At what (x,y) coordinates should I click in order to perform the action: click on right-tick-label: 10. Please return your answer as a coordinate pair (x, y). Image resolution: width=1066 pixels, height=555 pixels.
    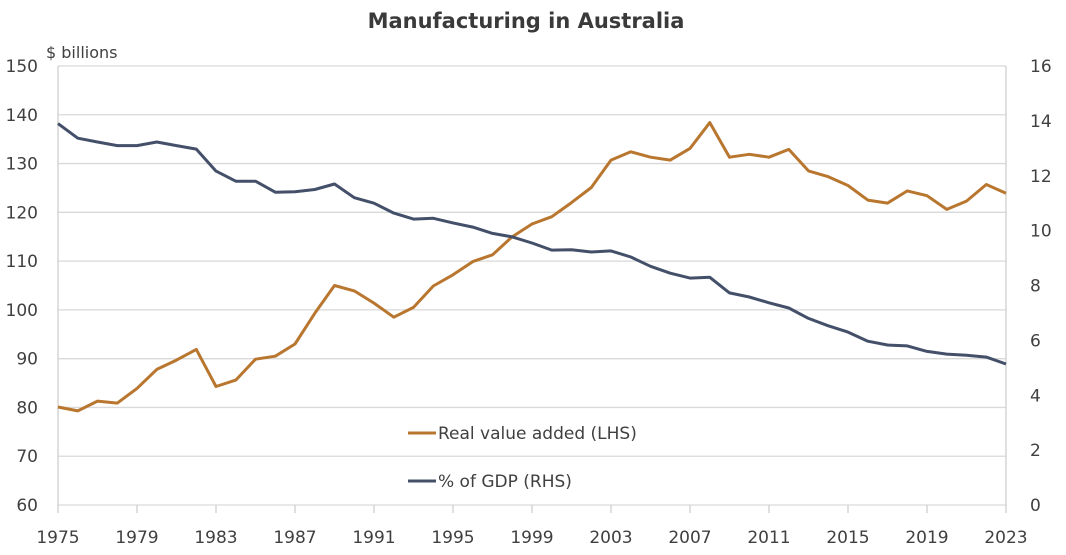
    Looking at the image, I should click on (1041, 232).